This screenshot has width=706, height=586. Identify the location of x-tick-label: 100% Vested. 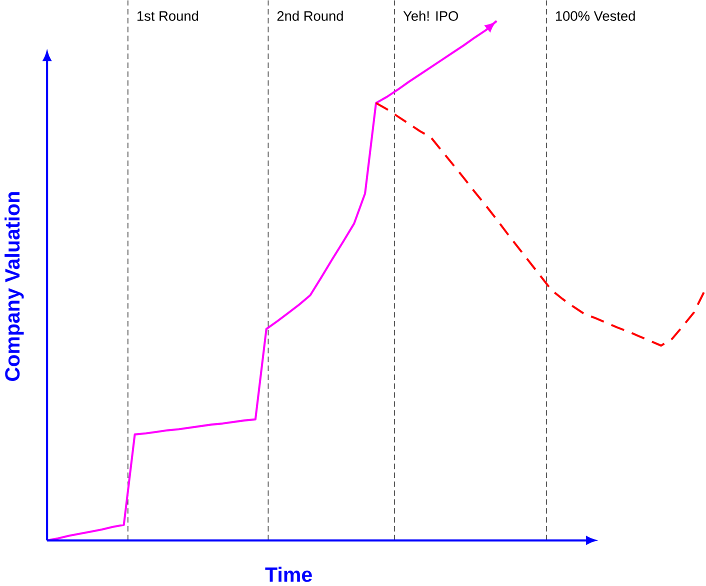
(595, 15).